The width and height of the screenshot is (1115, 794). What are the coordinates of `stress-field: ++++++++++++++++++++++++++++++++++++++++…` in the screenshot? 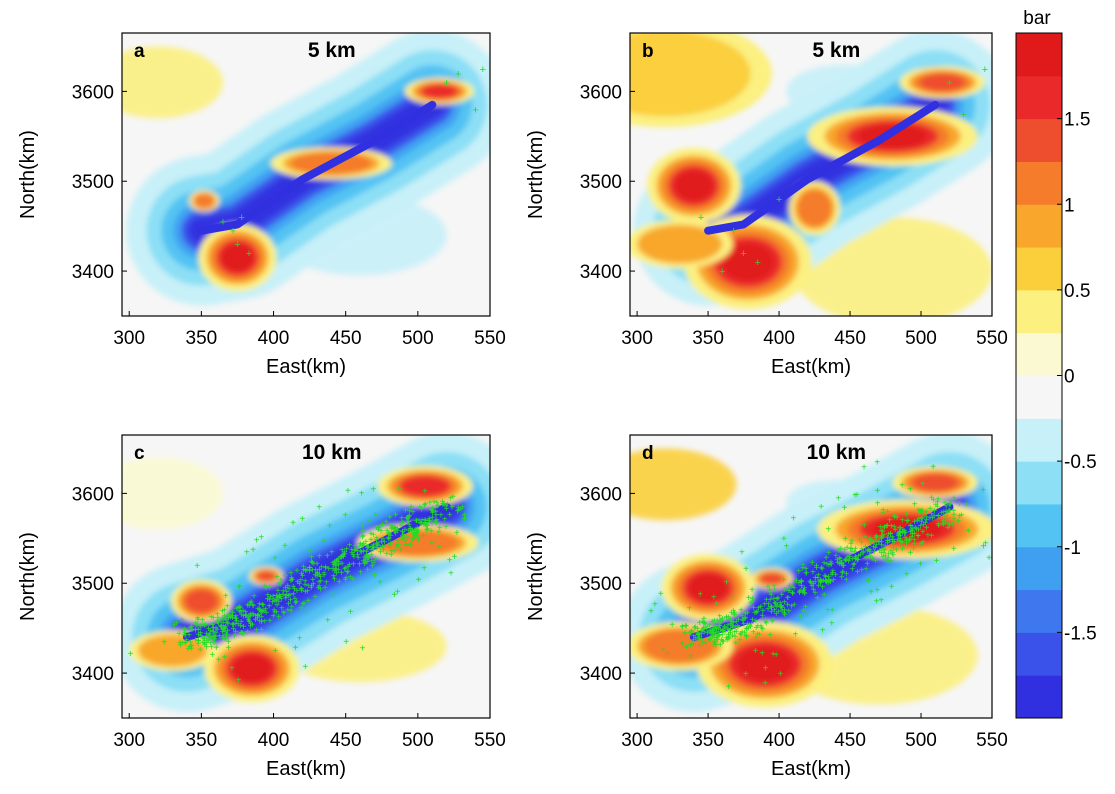 It's located at (306, 576).